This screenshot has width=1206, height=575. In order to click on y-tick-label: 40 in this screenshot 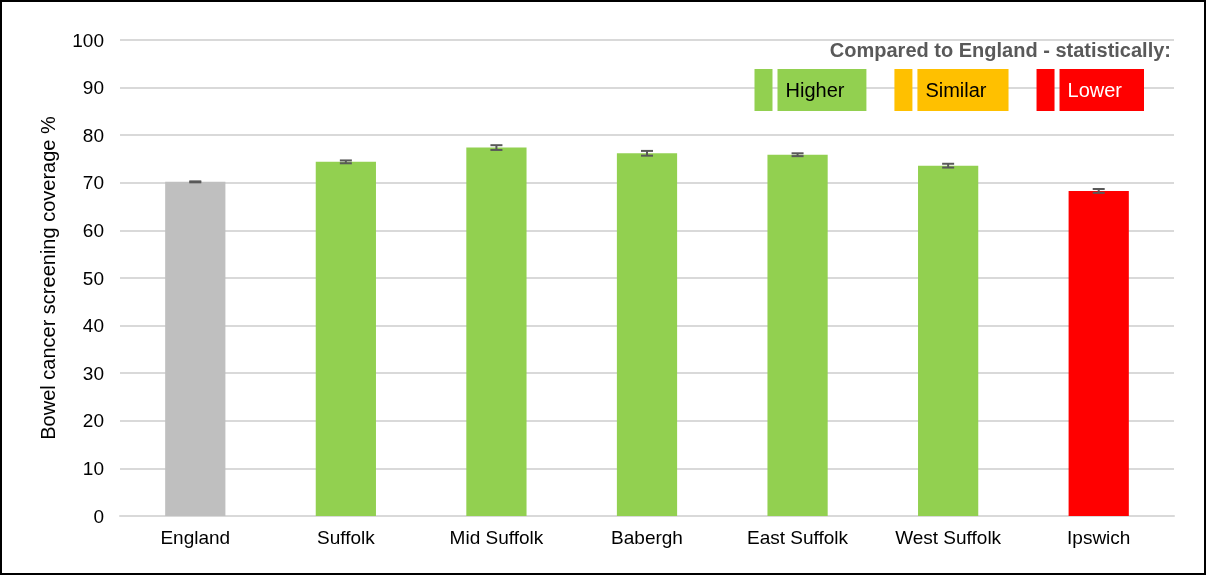, I will do `click(93, 326)`.